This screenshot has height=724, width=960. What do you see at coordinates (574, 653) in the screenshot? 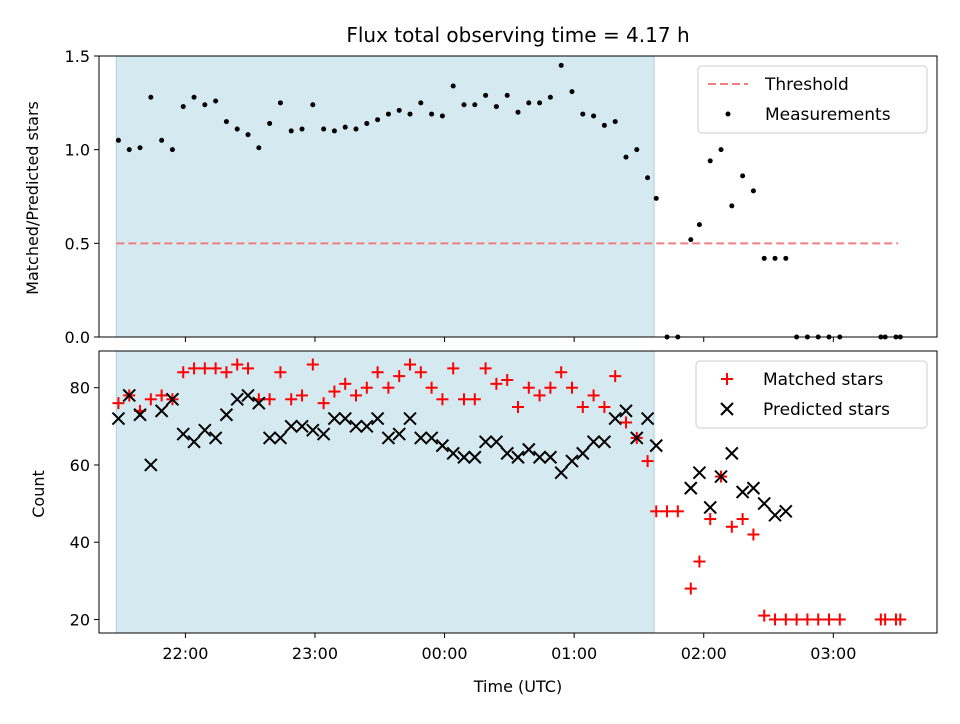
I see `x-tick-label: 01:00` at bounding box center [574, 653].